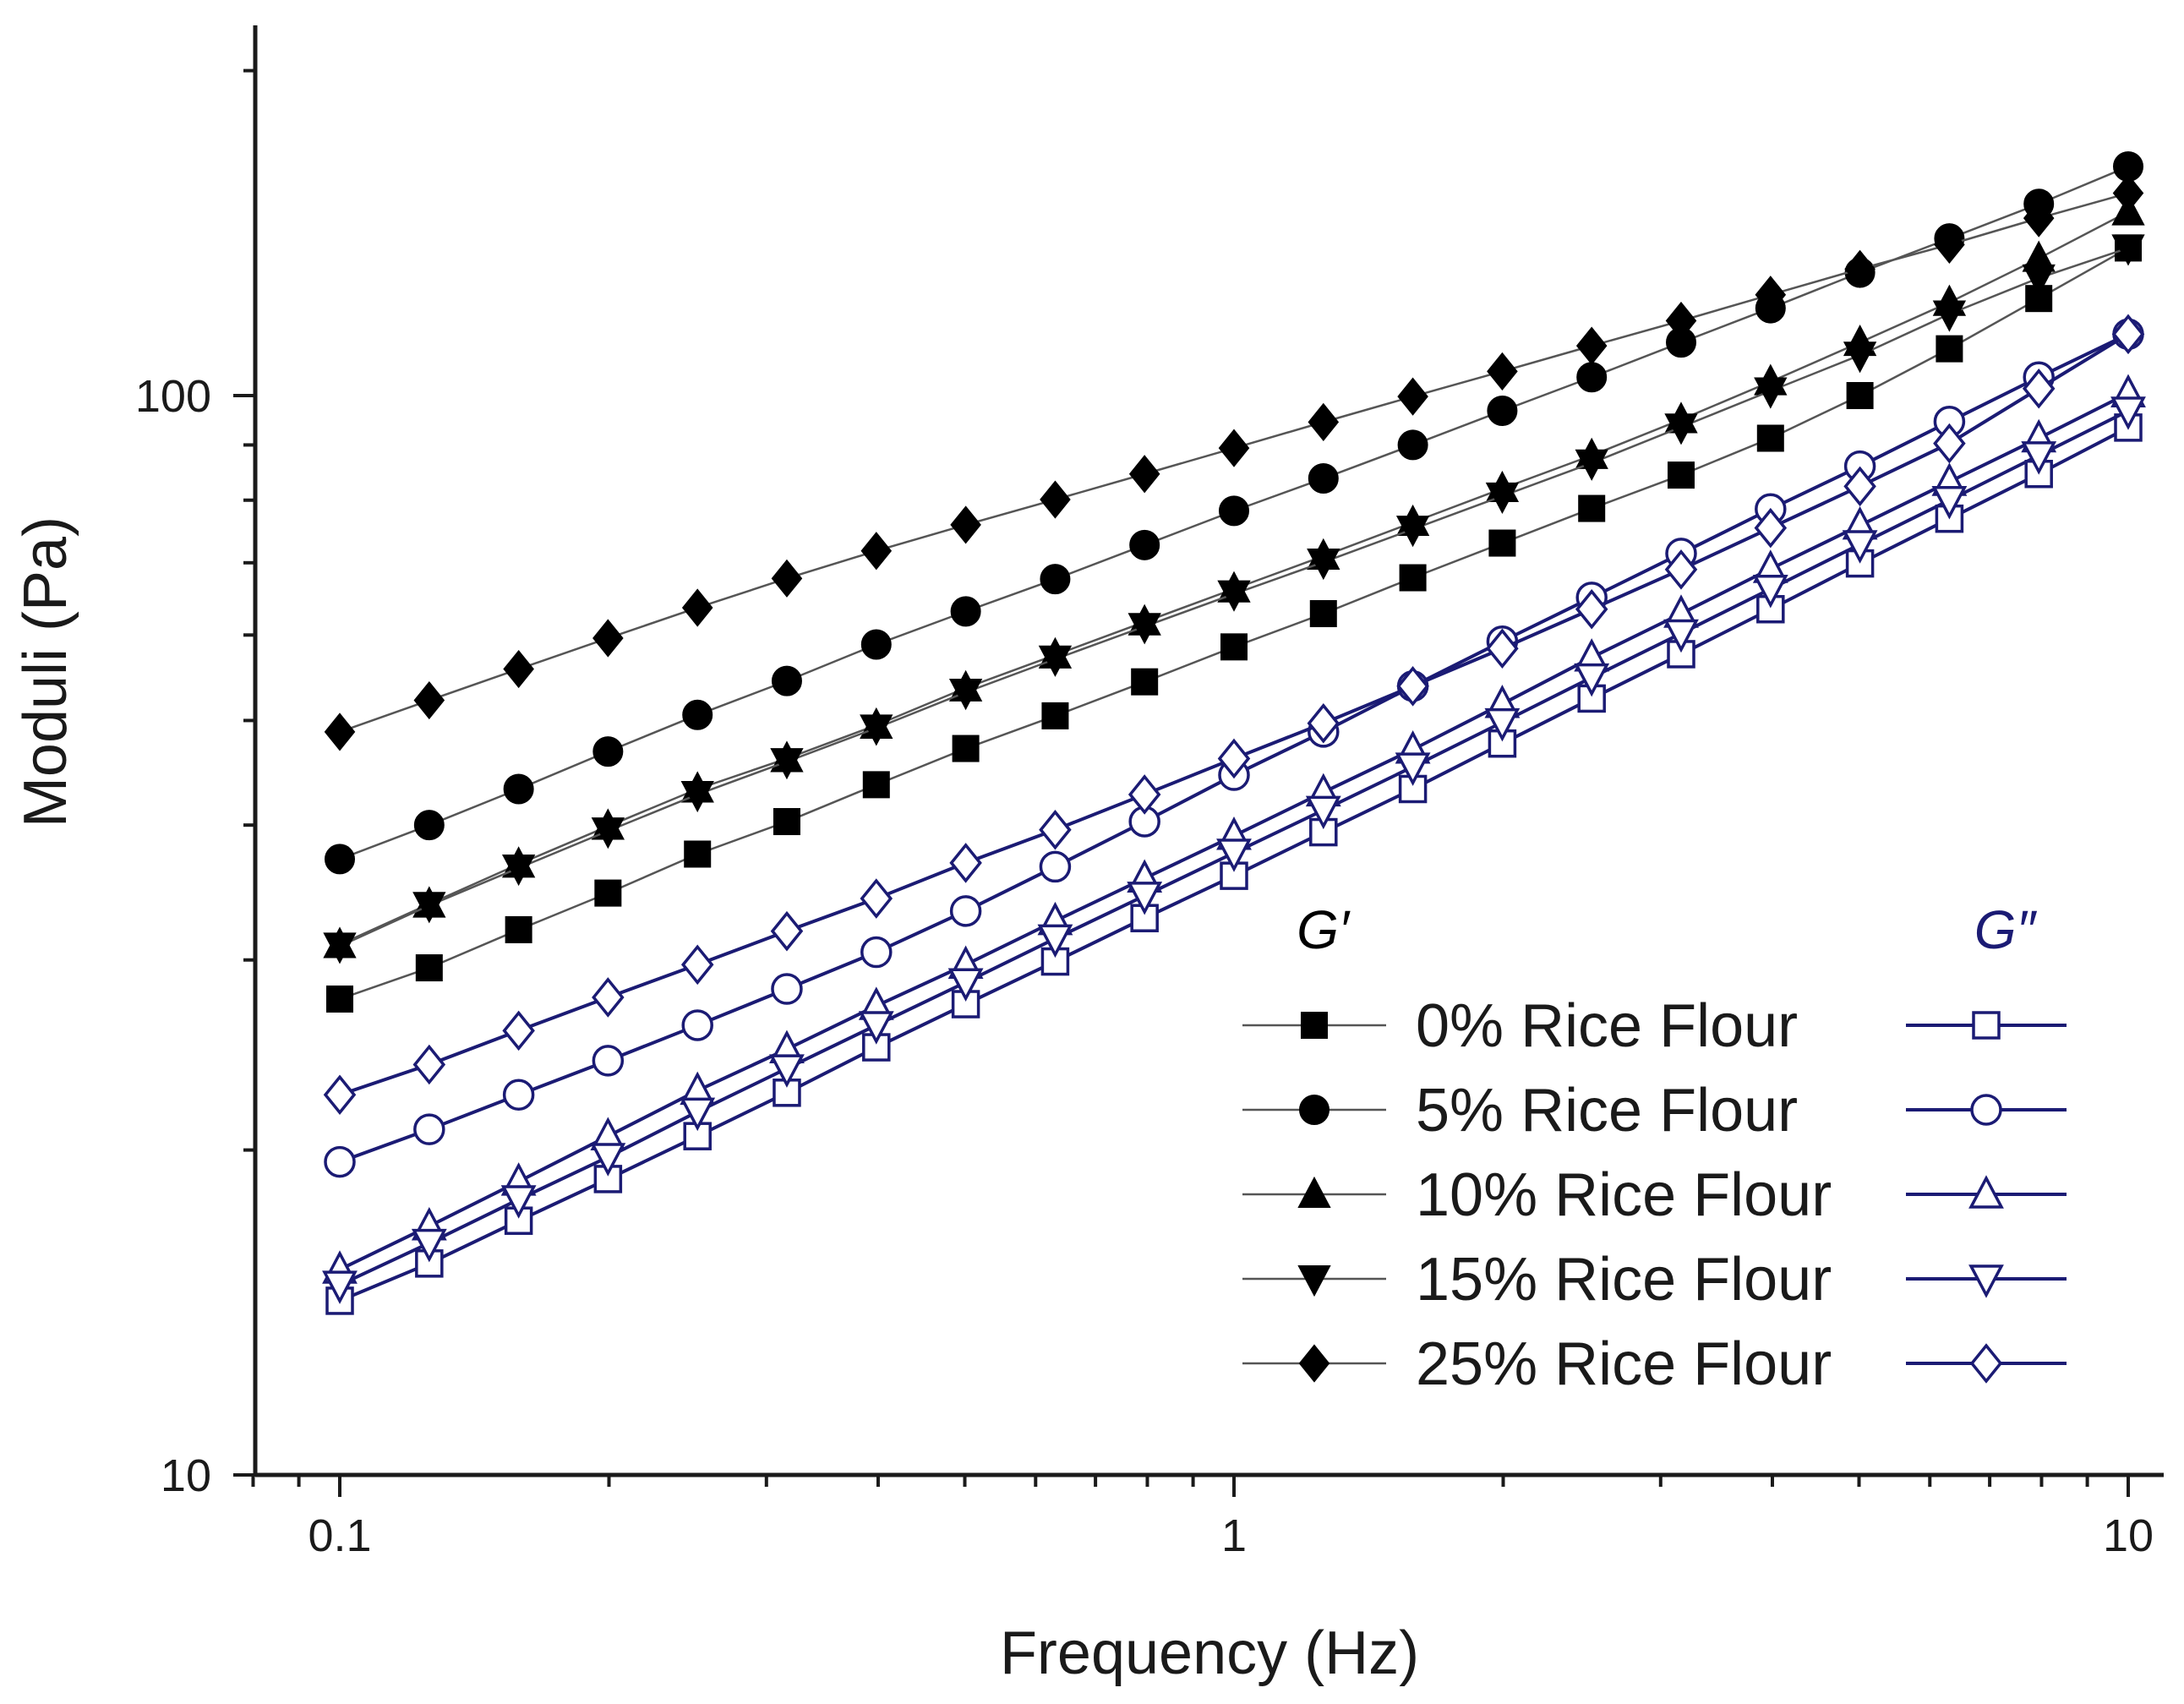 The height and width of the screenshot is (1704, 2184). Describe the element at coordinates (2128, 1535) in the screenshot. I see `x-tick-label: 10` at that location.